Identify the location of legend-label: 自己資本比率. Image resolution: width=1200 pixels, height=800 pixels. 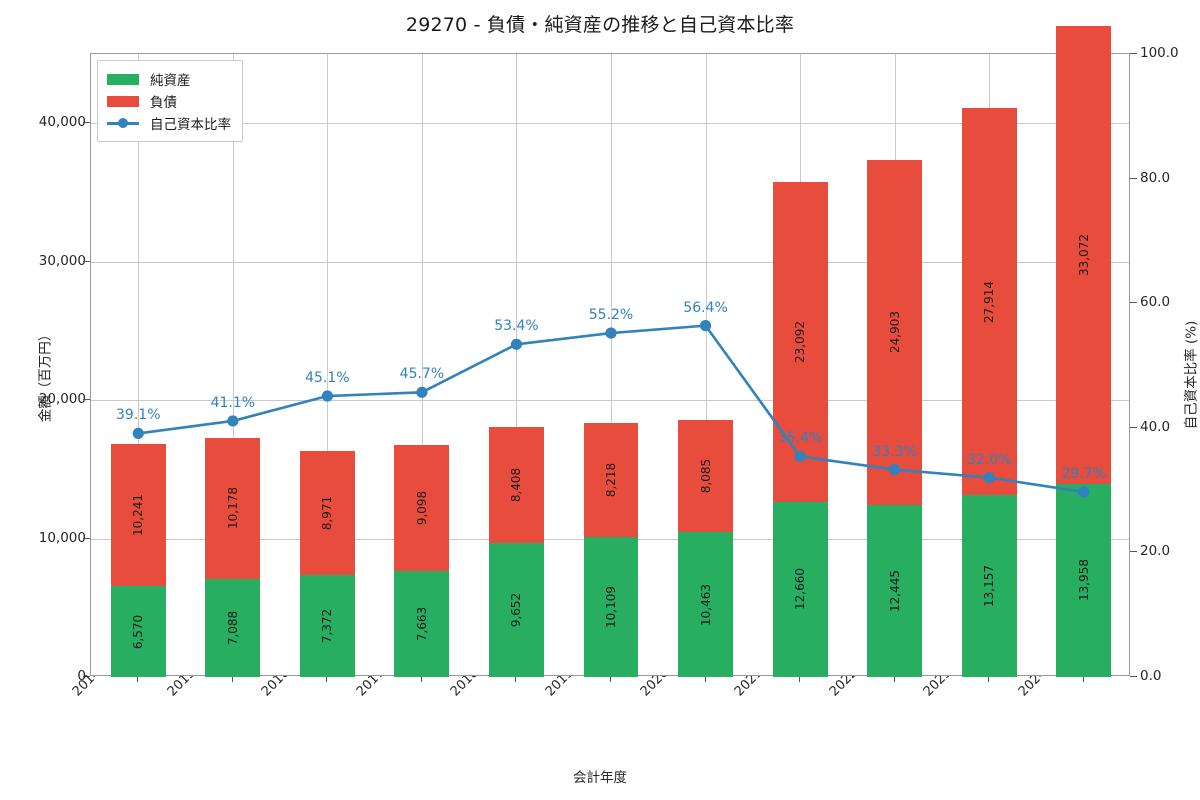
(190, 125).